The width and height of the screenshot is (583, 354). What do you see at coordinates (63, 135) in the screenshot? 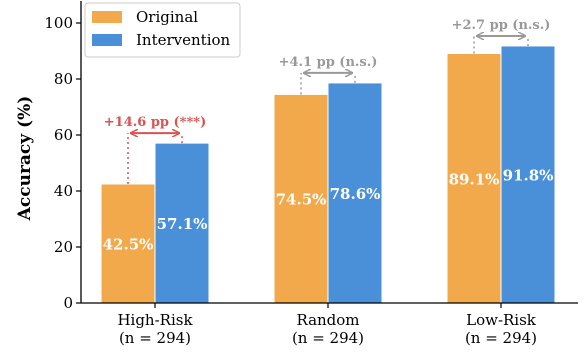
I see `y-tick-label: 60` at bounding box center [63, 135].